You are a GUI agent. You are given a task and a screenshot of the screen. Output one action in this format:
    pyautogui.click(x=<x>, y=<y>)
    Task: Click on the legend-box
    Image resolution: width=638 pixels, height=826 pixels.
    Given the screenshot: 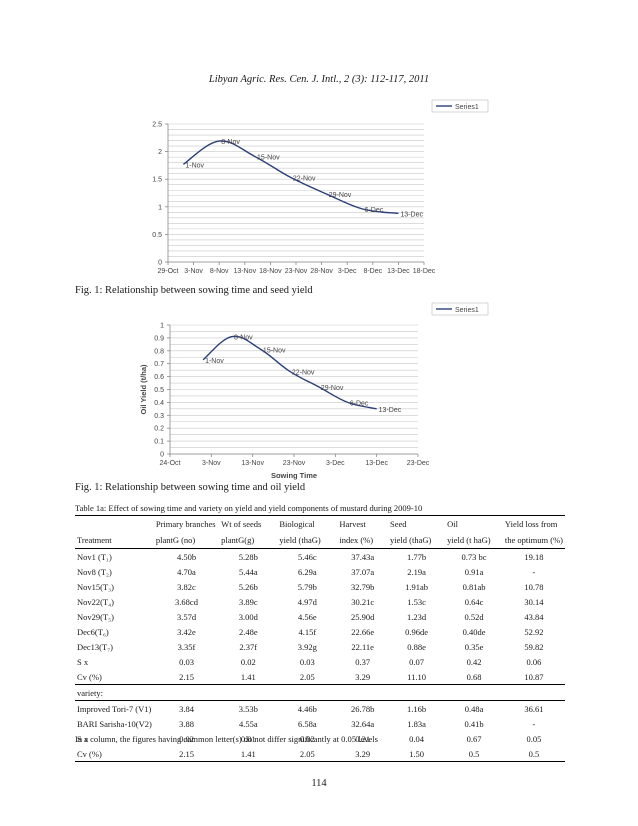 What is the action you would take?
    pyautogui.click(x=460, y=106)
    